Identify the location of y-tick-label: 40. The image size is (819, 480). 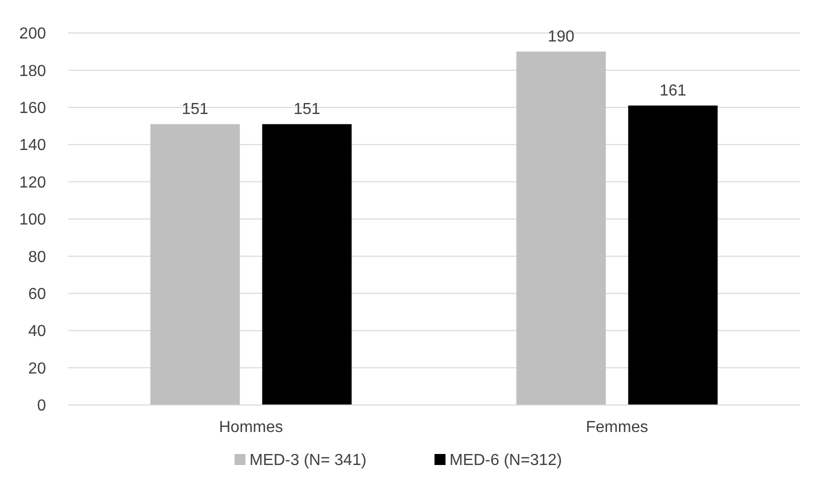
(37, 331).